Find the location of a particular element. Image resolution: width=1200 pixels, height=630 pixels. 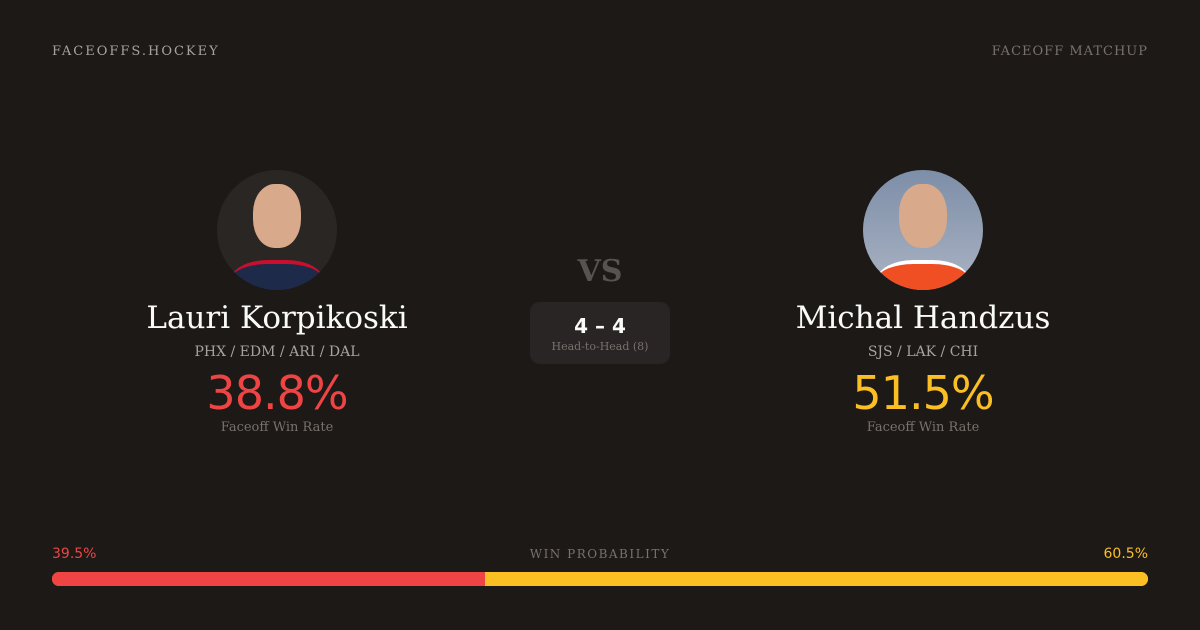

player-win-rate: 38.8% is located at coordinates (277, 393).